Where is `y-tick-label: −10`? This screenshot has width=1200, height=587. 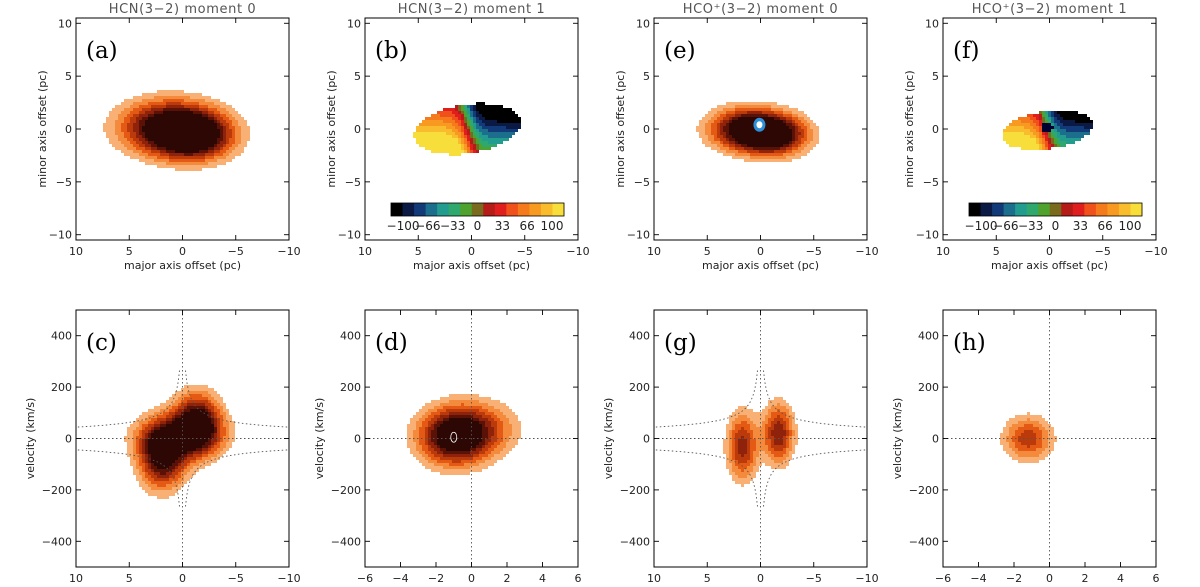
y-tick-label: −10 is located at coordinates (60, 235).